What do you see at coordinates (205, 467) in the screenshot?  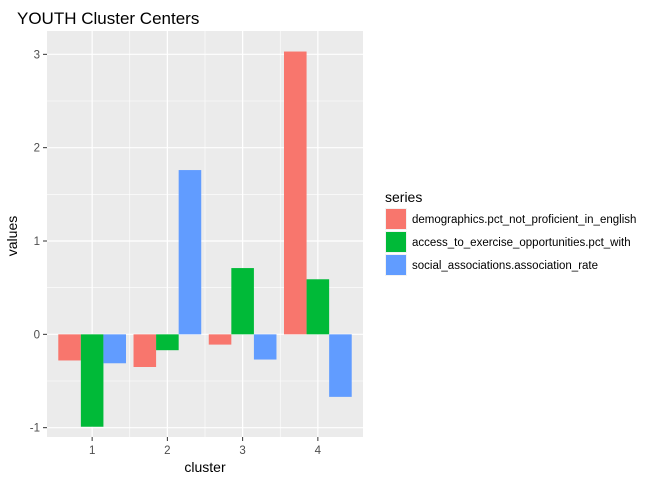 I see `x-axis-title: cluster` at bounding box center [205, 467].